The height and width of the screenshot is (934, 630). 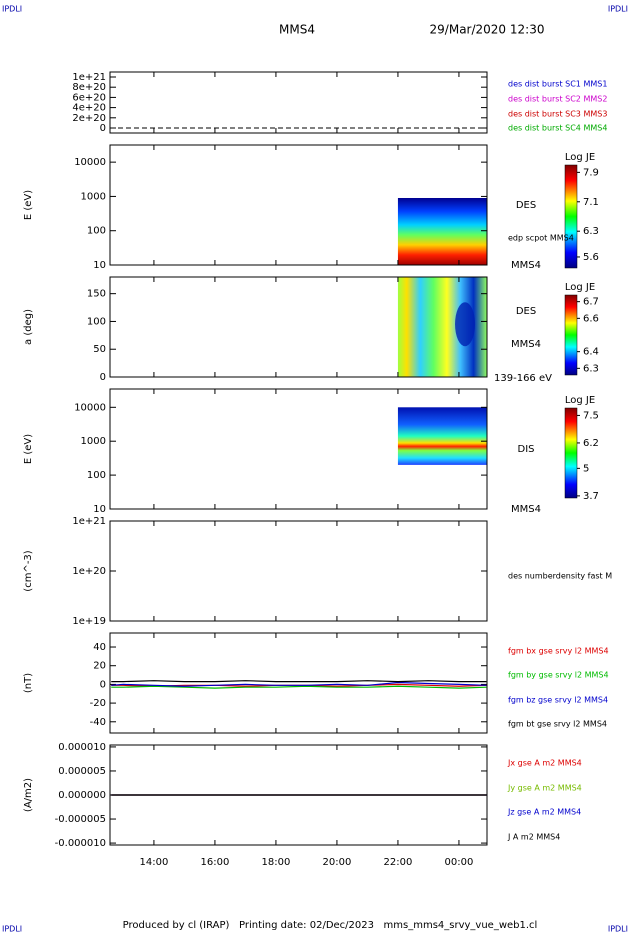 I want to click on y-tick-label: 50, so click(x=99, y=349).